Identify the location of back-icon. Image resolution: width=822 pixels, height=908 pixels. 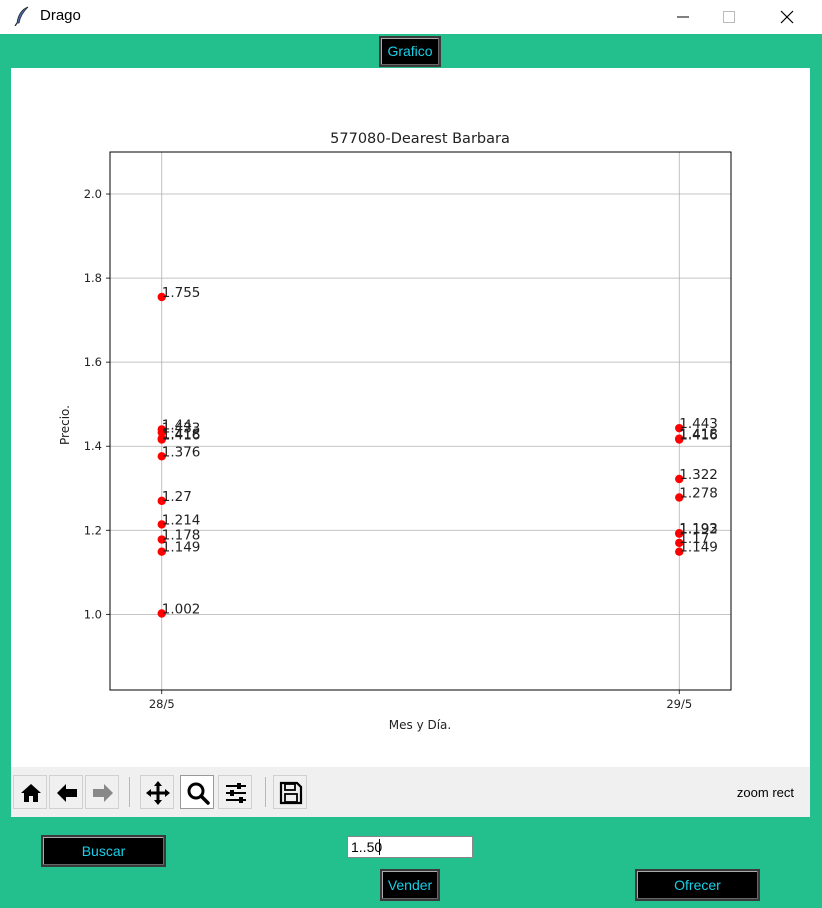
(67, 793).